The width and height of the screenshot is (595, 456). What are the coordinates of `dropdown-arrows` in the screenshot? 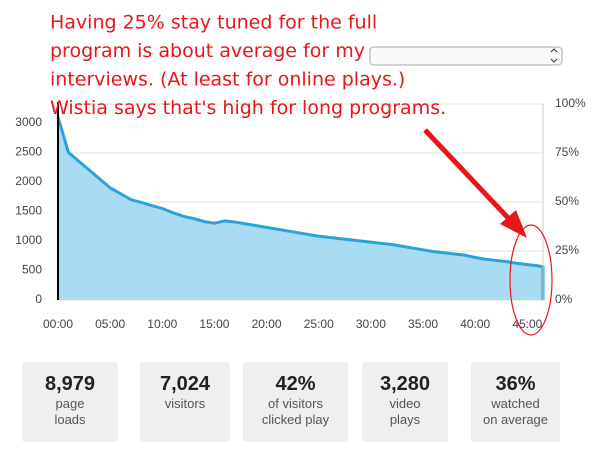 It's located at (554, 55).